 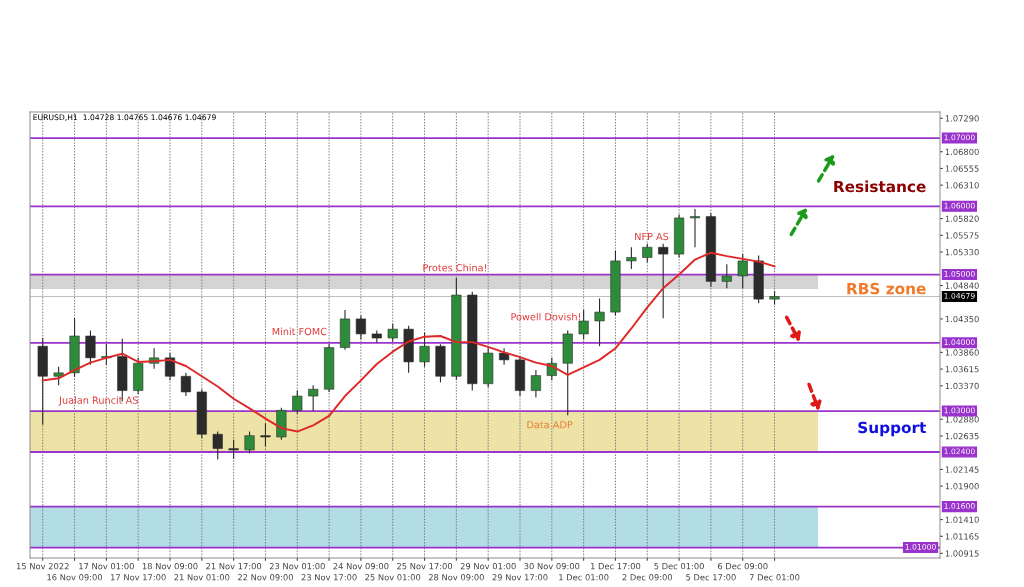 What do you see at coordinates (962, 469) in the screenshot?
I see `y-tick-label: 1.02145` at bounding box center [962, 469].